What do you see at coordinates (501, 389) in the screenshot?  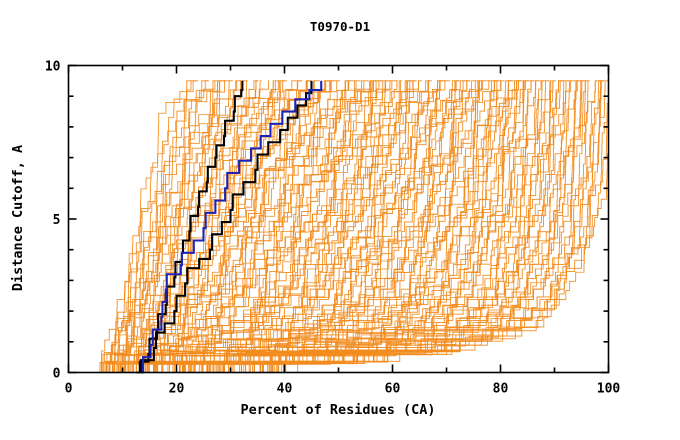 I see `x-tick-label: 80` at bounding box center [501, 389].